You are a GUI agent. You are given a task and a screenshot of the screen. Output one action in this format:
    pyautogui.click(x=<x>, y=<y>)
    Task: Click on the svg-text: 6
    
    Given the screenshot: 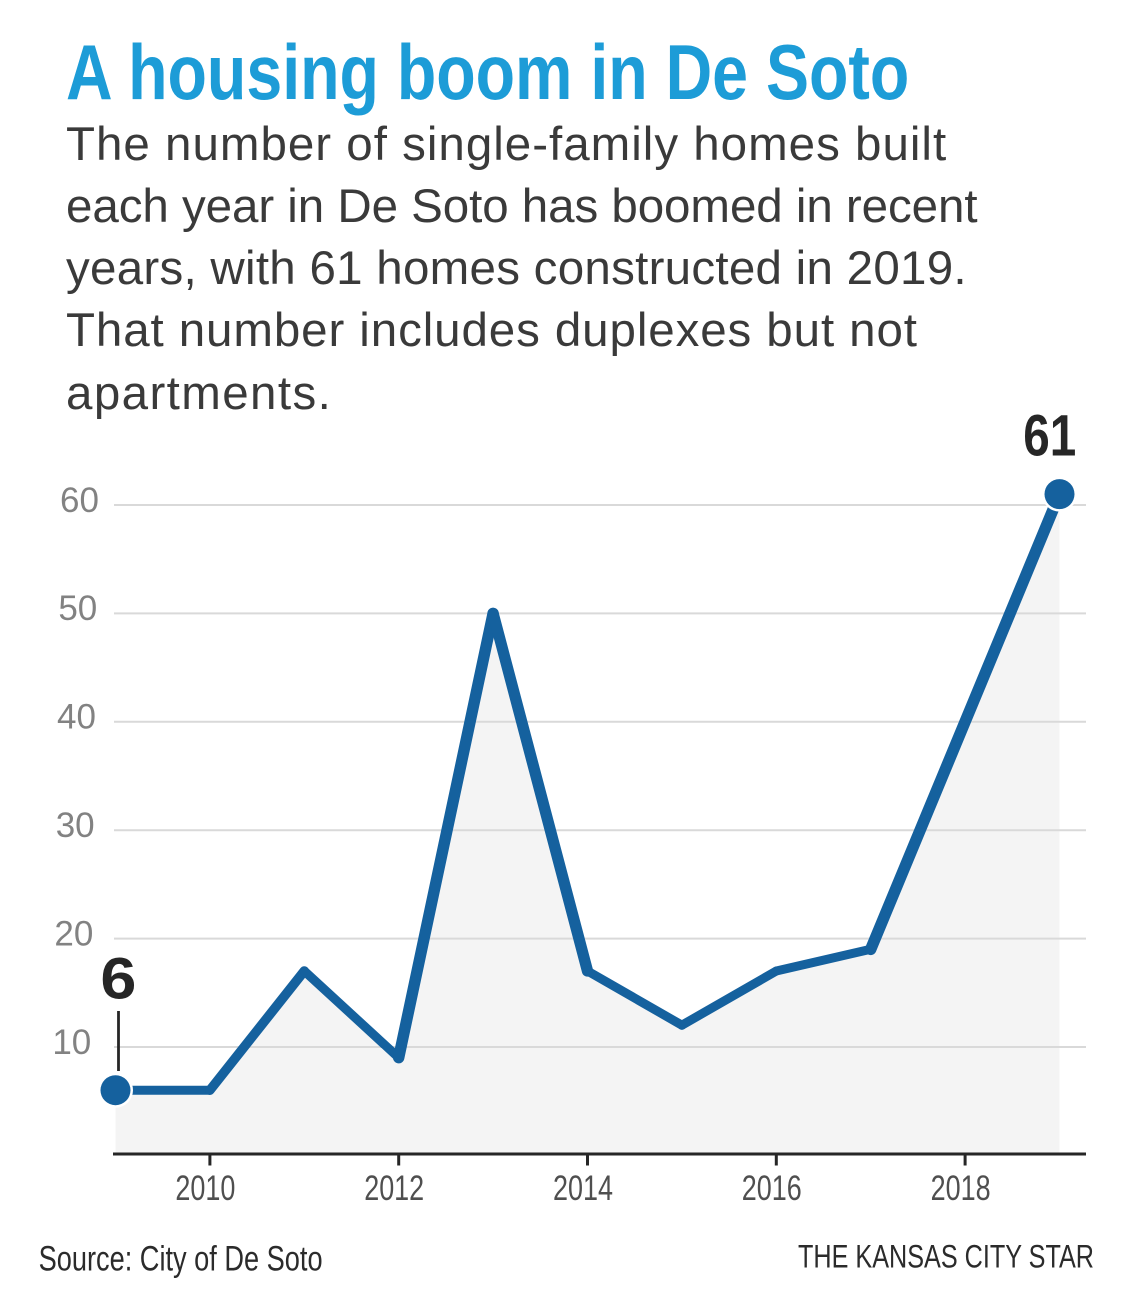 What is the action you would take?
    pyautogui.click(x=118, y=979)
    